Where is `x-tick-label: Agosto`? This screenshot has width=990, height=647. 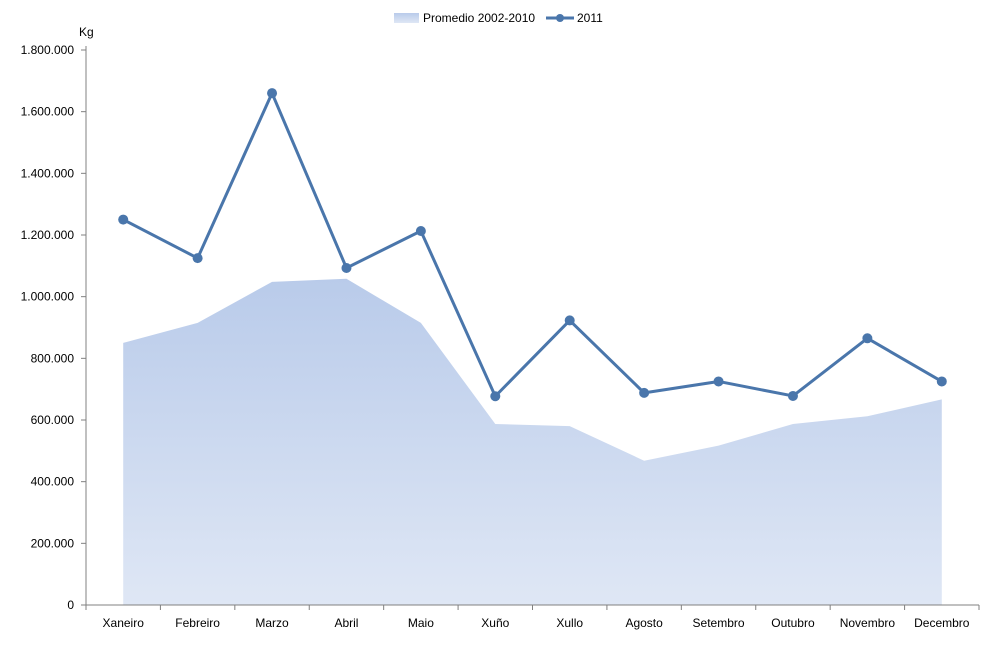
x-tick-label: Agosto is located at coordinates (644, 623).